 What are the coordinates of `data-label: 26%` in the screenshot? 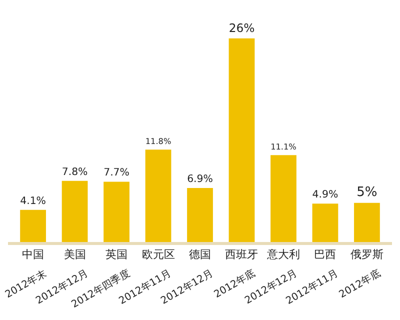 It's located at (241, 27).